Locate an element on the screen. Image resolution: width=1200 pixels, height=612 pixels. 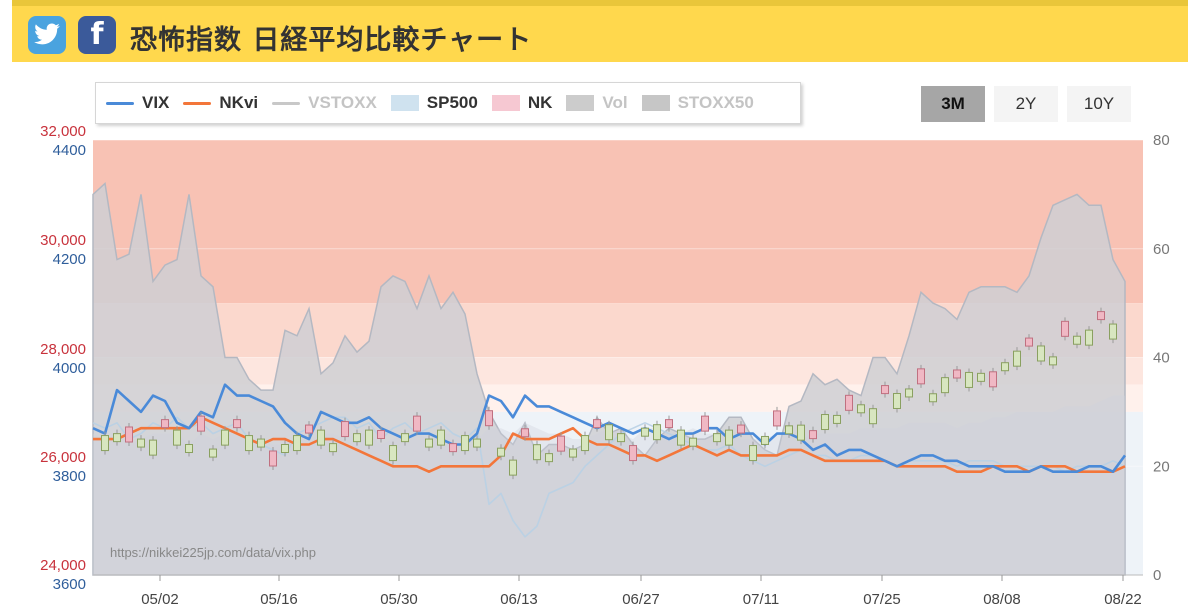
legend-item-stoxx50: STOXX50 is located at coordinates (697, 103).